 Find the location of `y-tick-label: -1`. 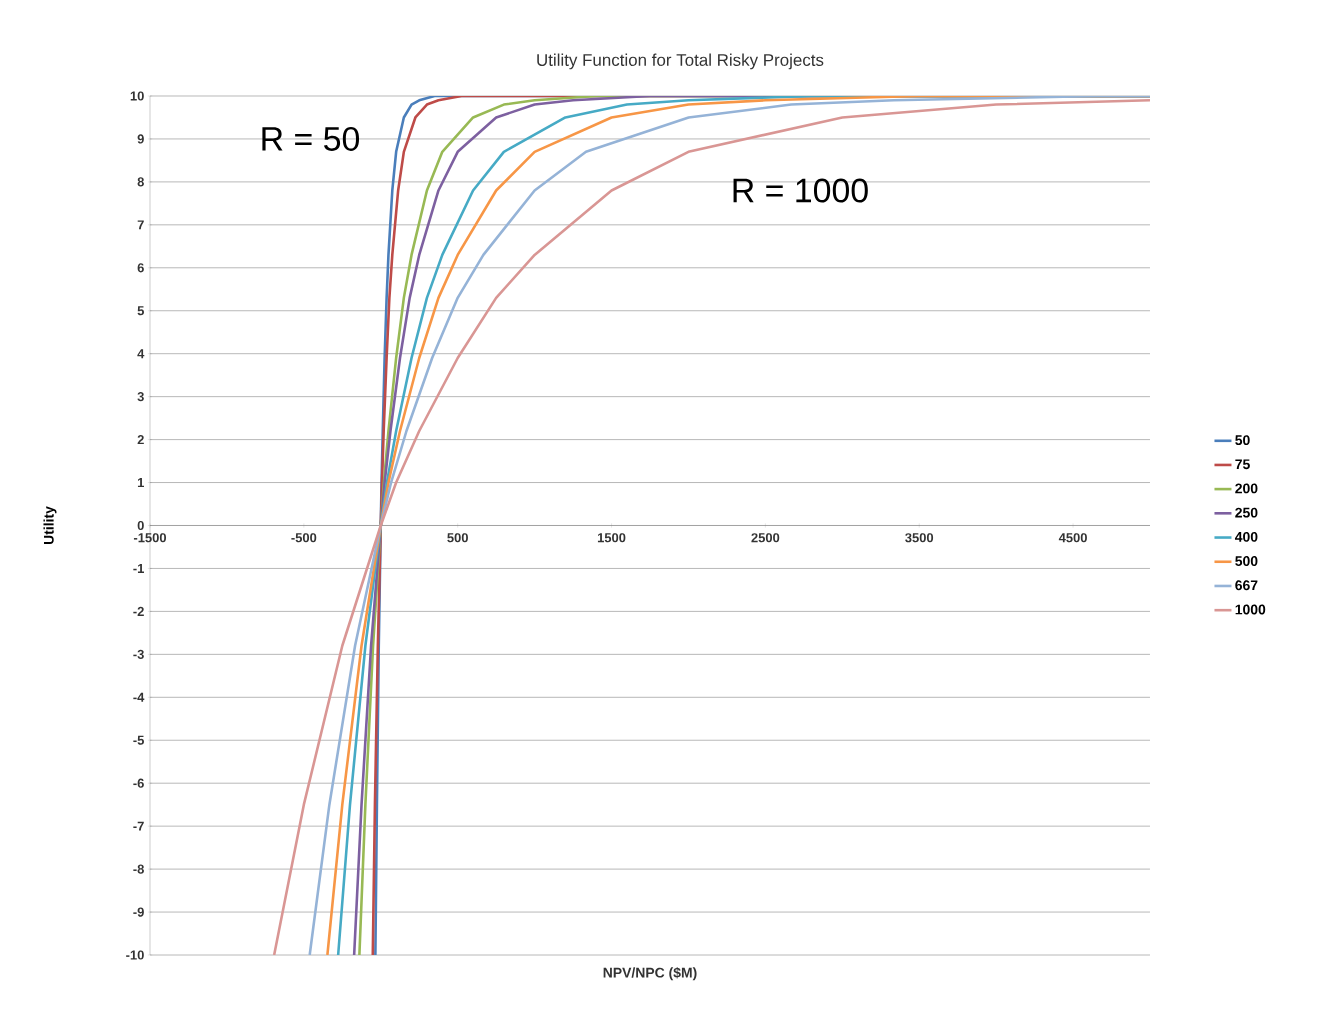

y-tick-label: -1 is located at coordinates (138, 568).